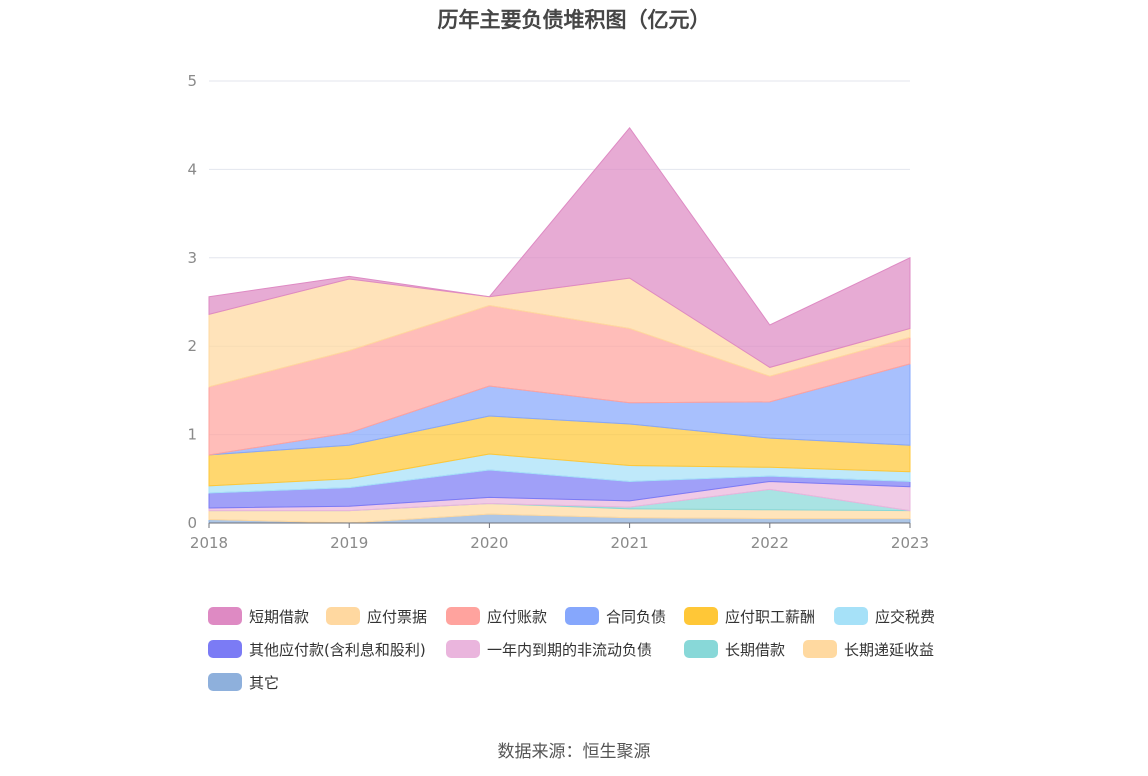  Describe the element at coordinates (192, 523) in the screenshot. I see `y-tick-label: 0` at that location.